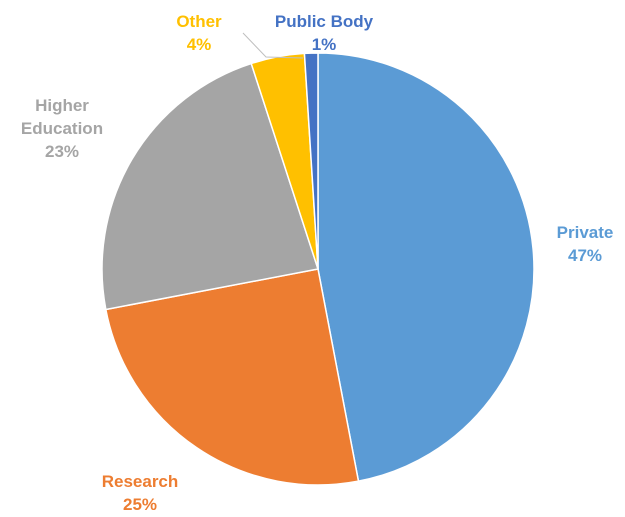 The image size is (625, 517). Describe the element at coordinates (62, 151) in the screenshot. I see `slice-label-higher-education-value: 23%` at that location.